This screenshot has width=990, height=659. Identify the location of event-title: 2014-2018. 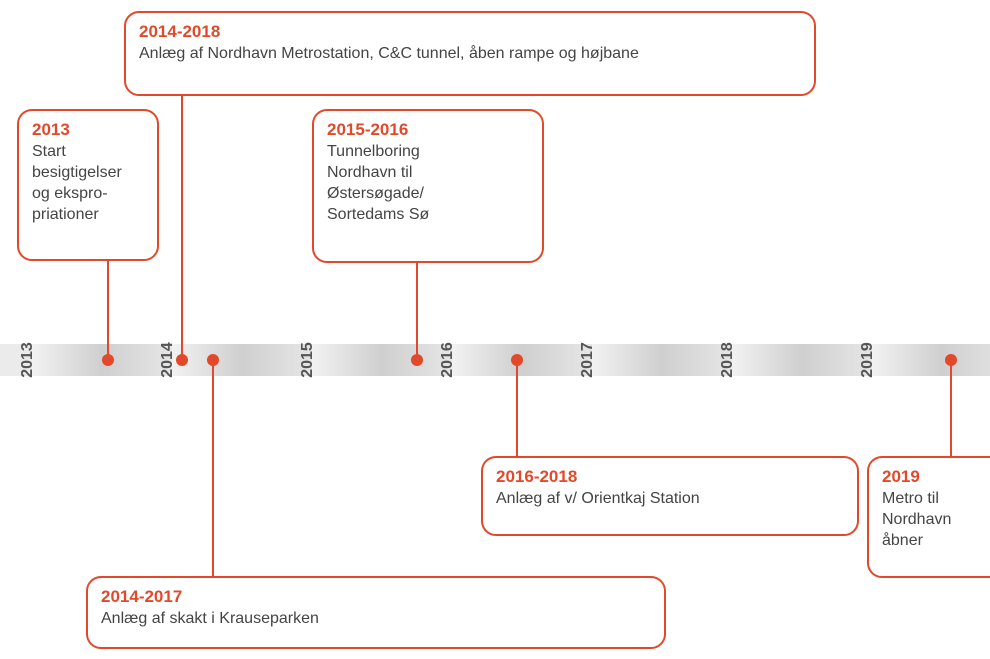
(179, 31).